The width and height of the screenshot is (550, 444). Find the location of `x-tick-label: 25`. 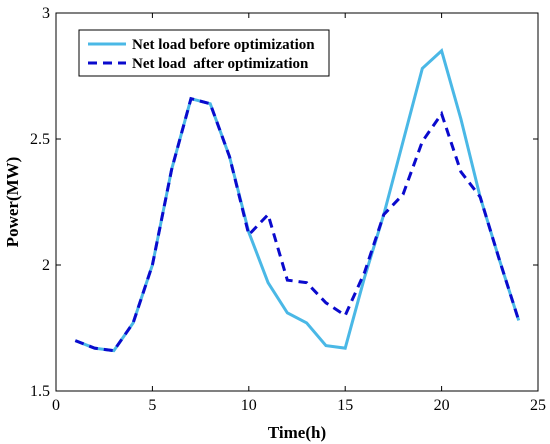

x-tick-label: 25 is located at coordinates (538, 405).